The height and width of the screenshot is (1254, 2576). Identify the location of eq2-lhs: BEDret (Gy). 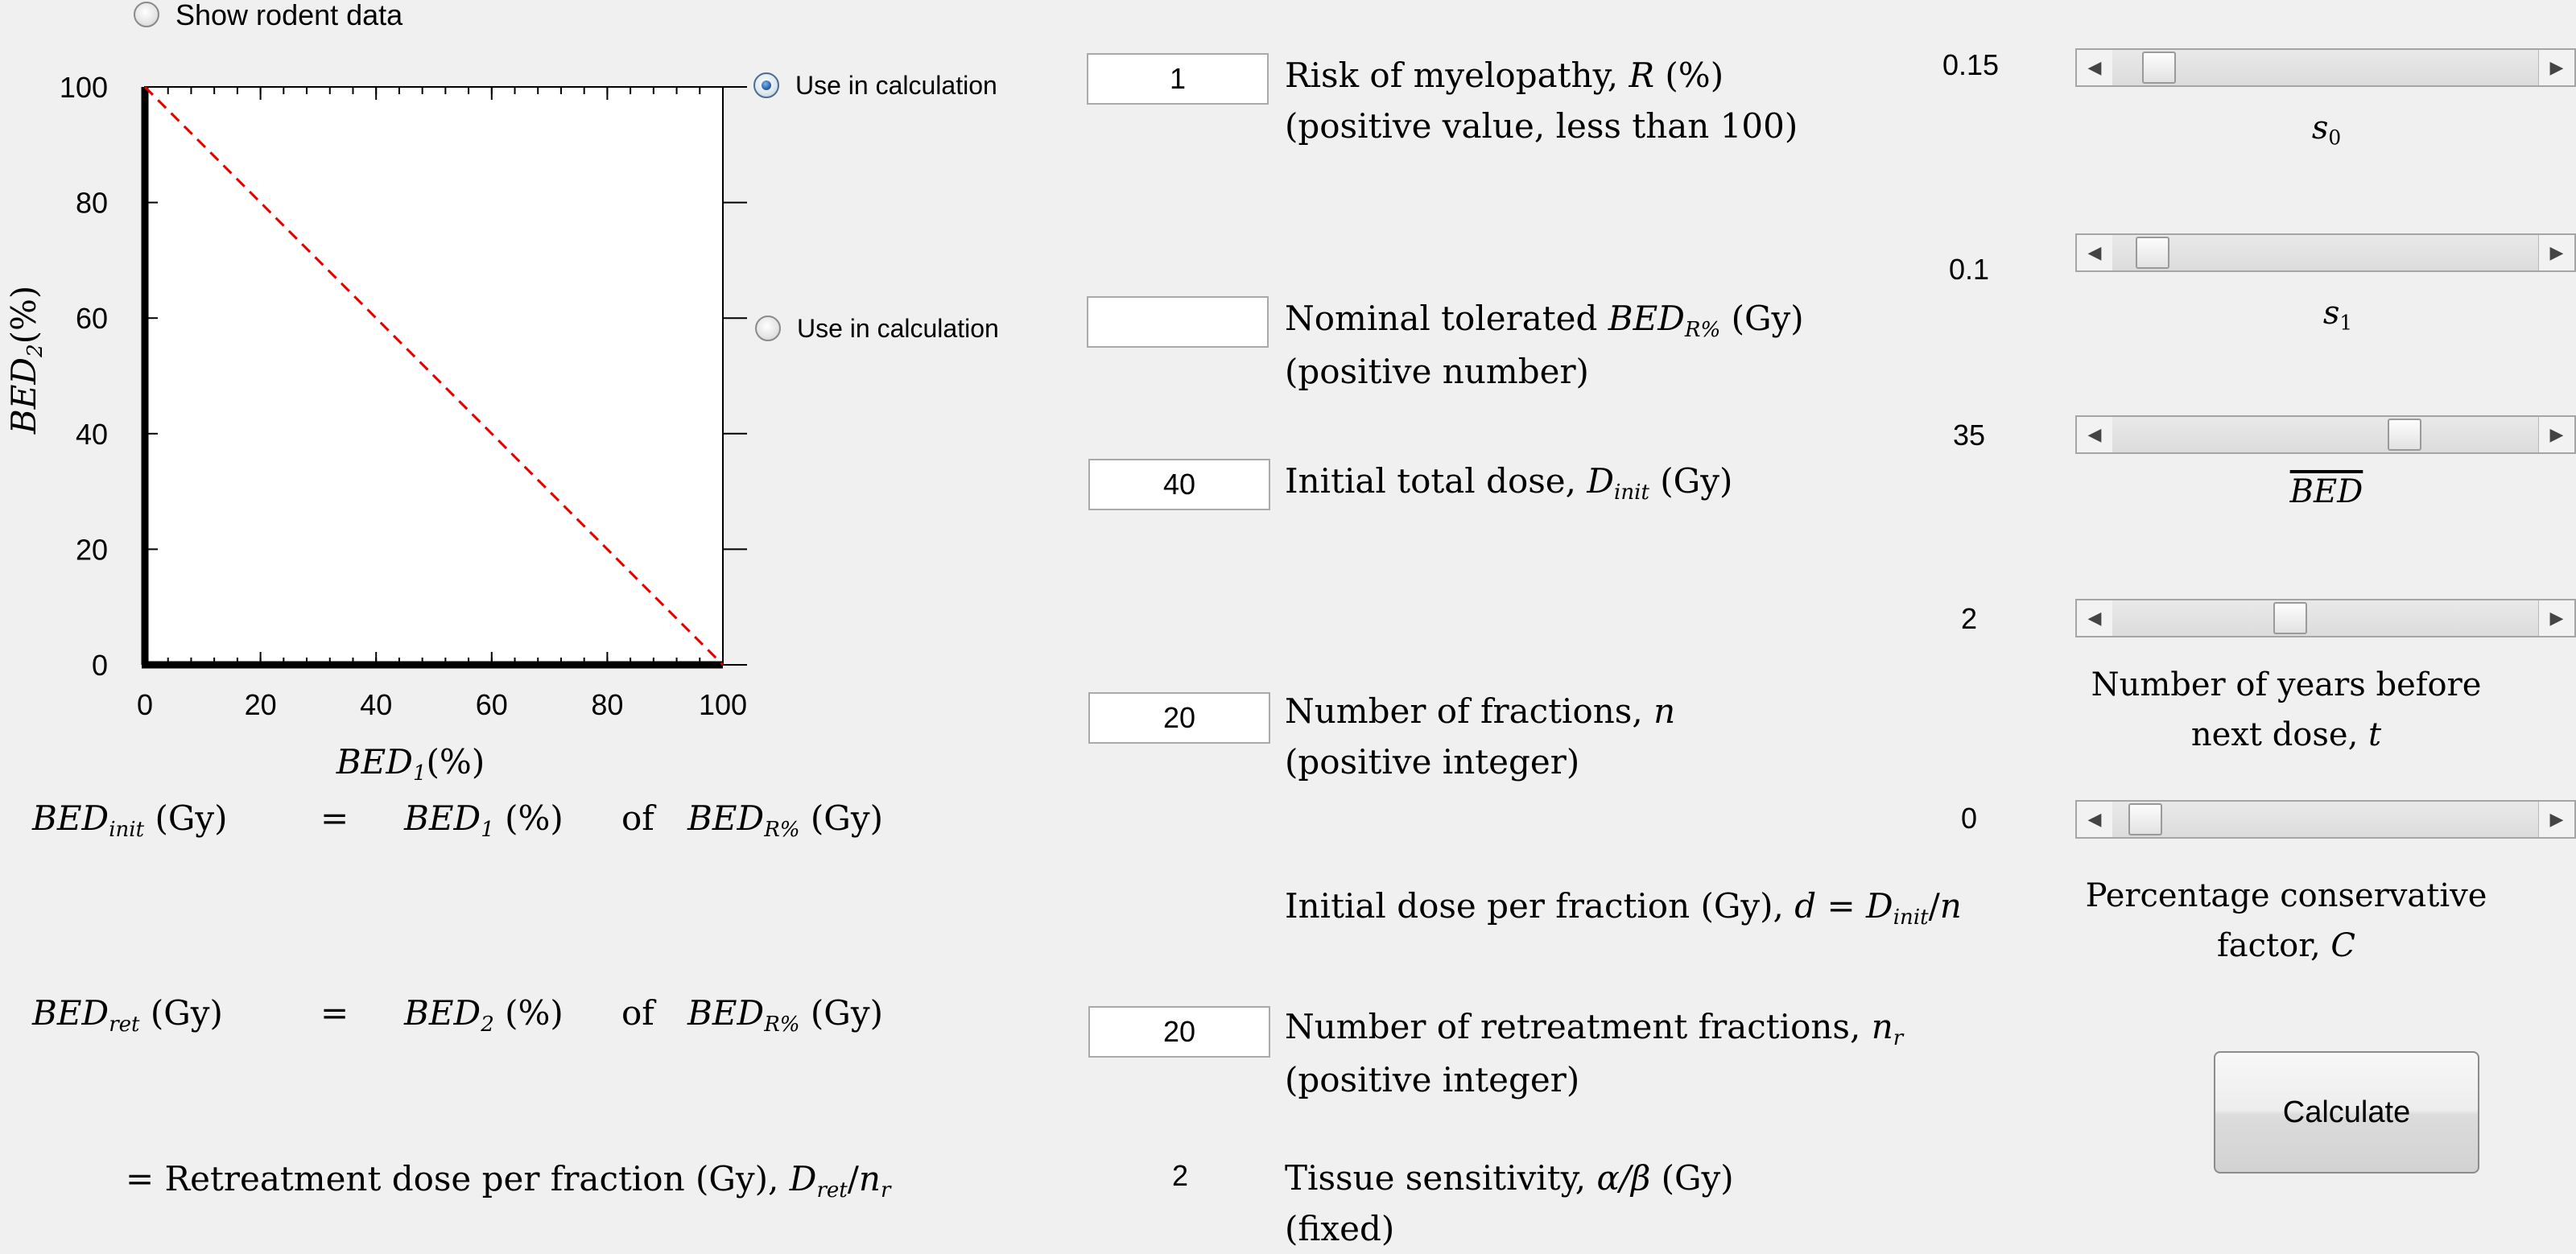
(127, 1015).